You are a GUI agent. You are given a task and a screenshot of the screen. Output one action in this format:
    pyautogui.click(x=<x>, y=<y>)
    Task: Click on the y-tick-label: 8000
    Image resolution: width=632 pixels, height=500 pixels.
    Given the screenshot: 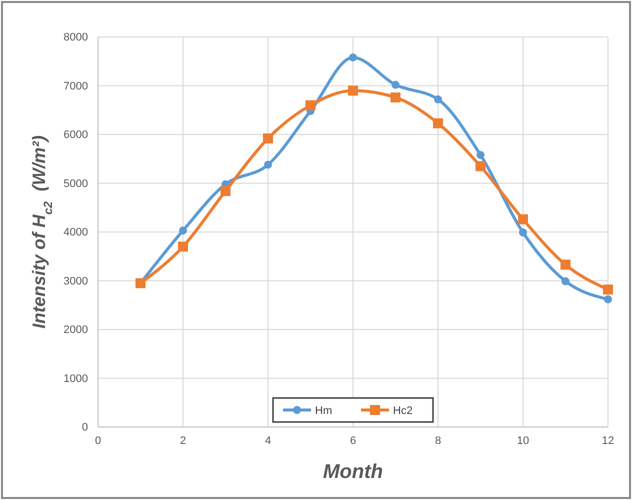 What is the action you would take?
    pyautogui.click(x=76, y=38)
    